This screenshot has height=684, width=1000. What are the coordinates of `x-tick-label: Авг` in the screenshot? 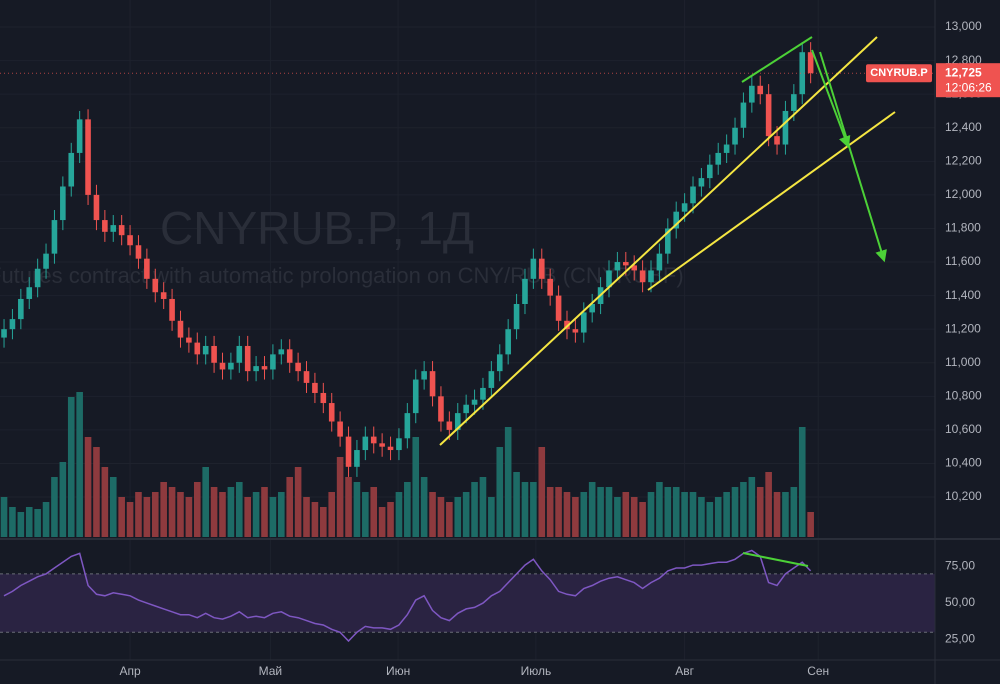 It's located at (684, 671).